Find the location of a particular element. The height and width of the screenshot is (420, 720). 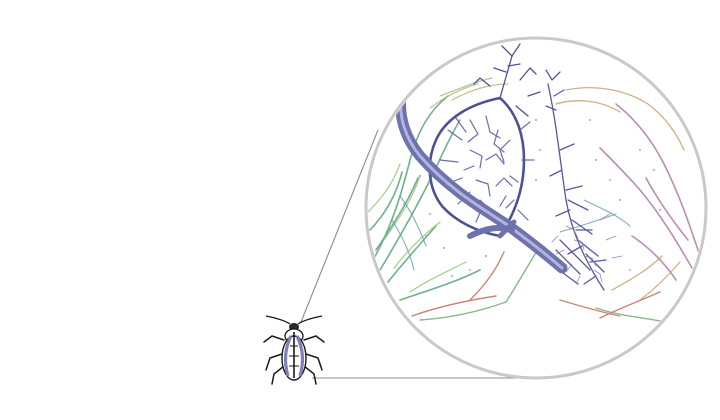

beetle-trachea-right is located at coordinates (299, 356).